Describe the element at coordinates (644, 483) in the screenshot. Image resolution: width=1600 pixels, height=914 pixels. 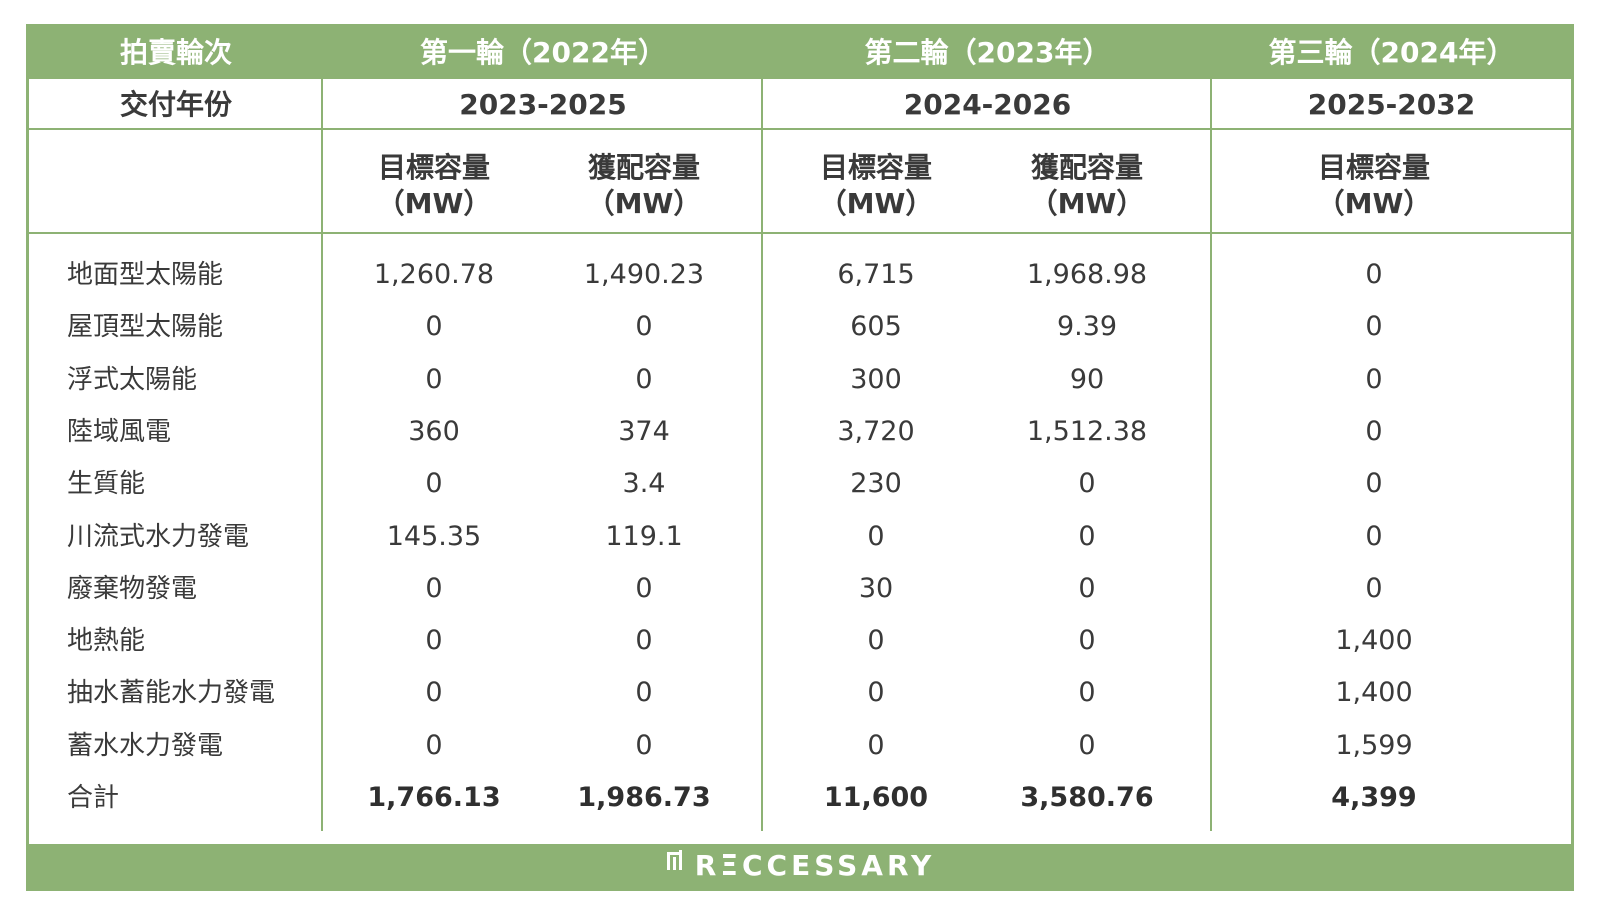
I see `table-cell: 3.4` at that location.